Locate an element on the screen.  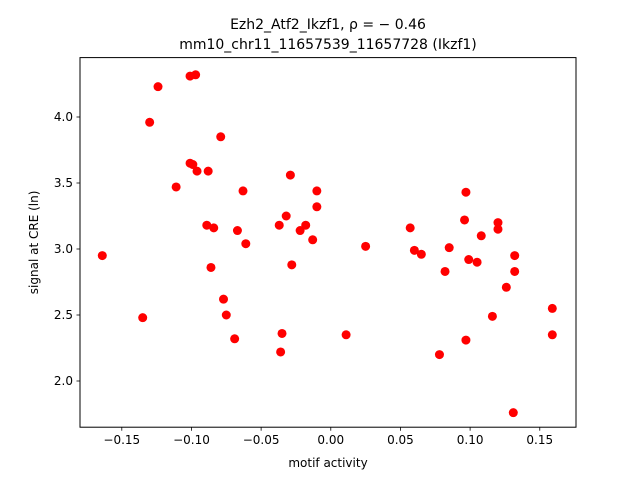
y-tick-label: 4.0 is located at coordinates (63, 117).